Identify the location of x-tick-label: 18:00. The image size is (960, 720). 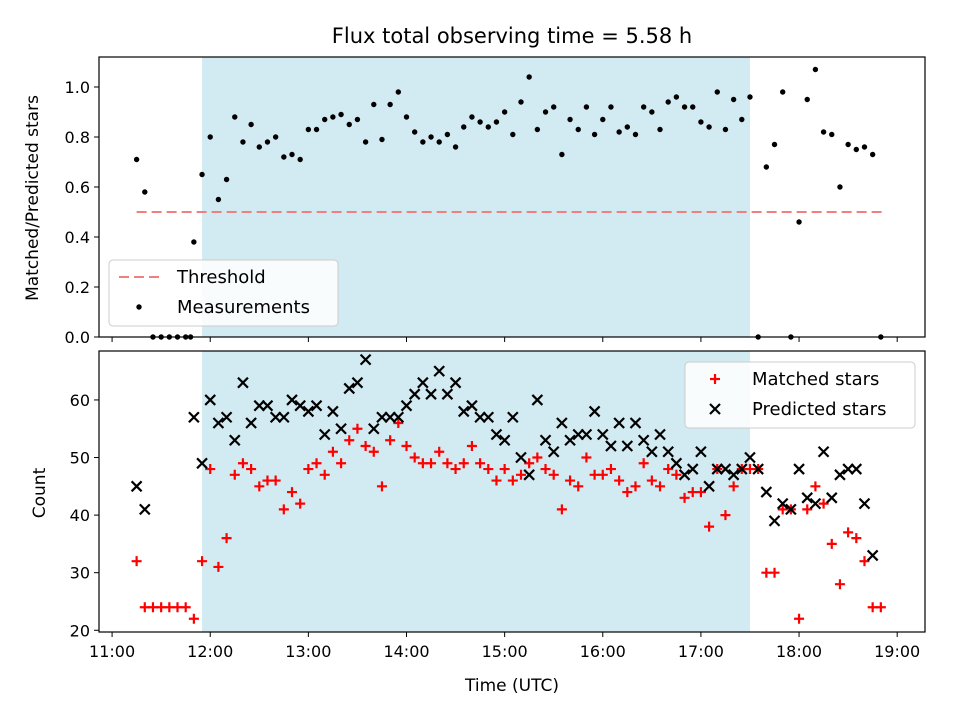
(799, 651).